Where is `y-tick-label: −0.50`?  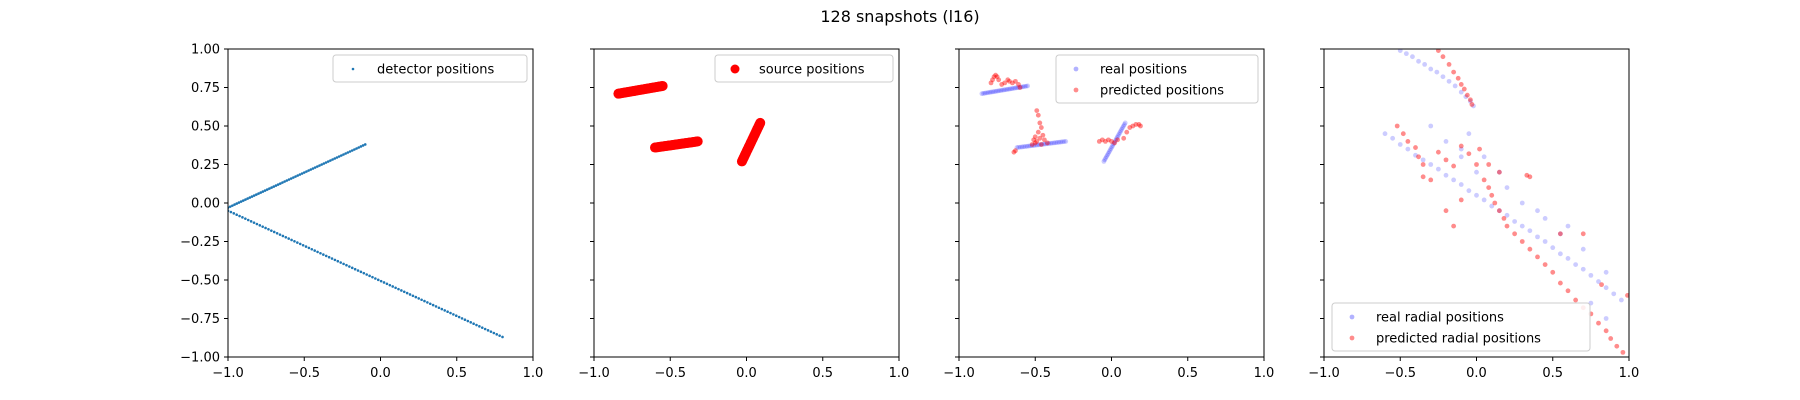 y-tick-label: −0.50 is located at coordinates (200, 281).